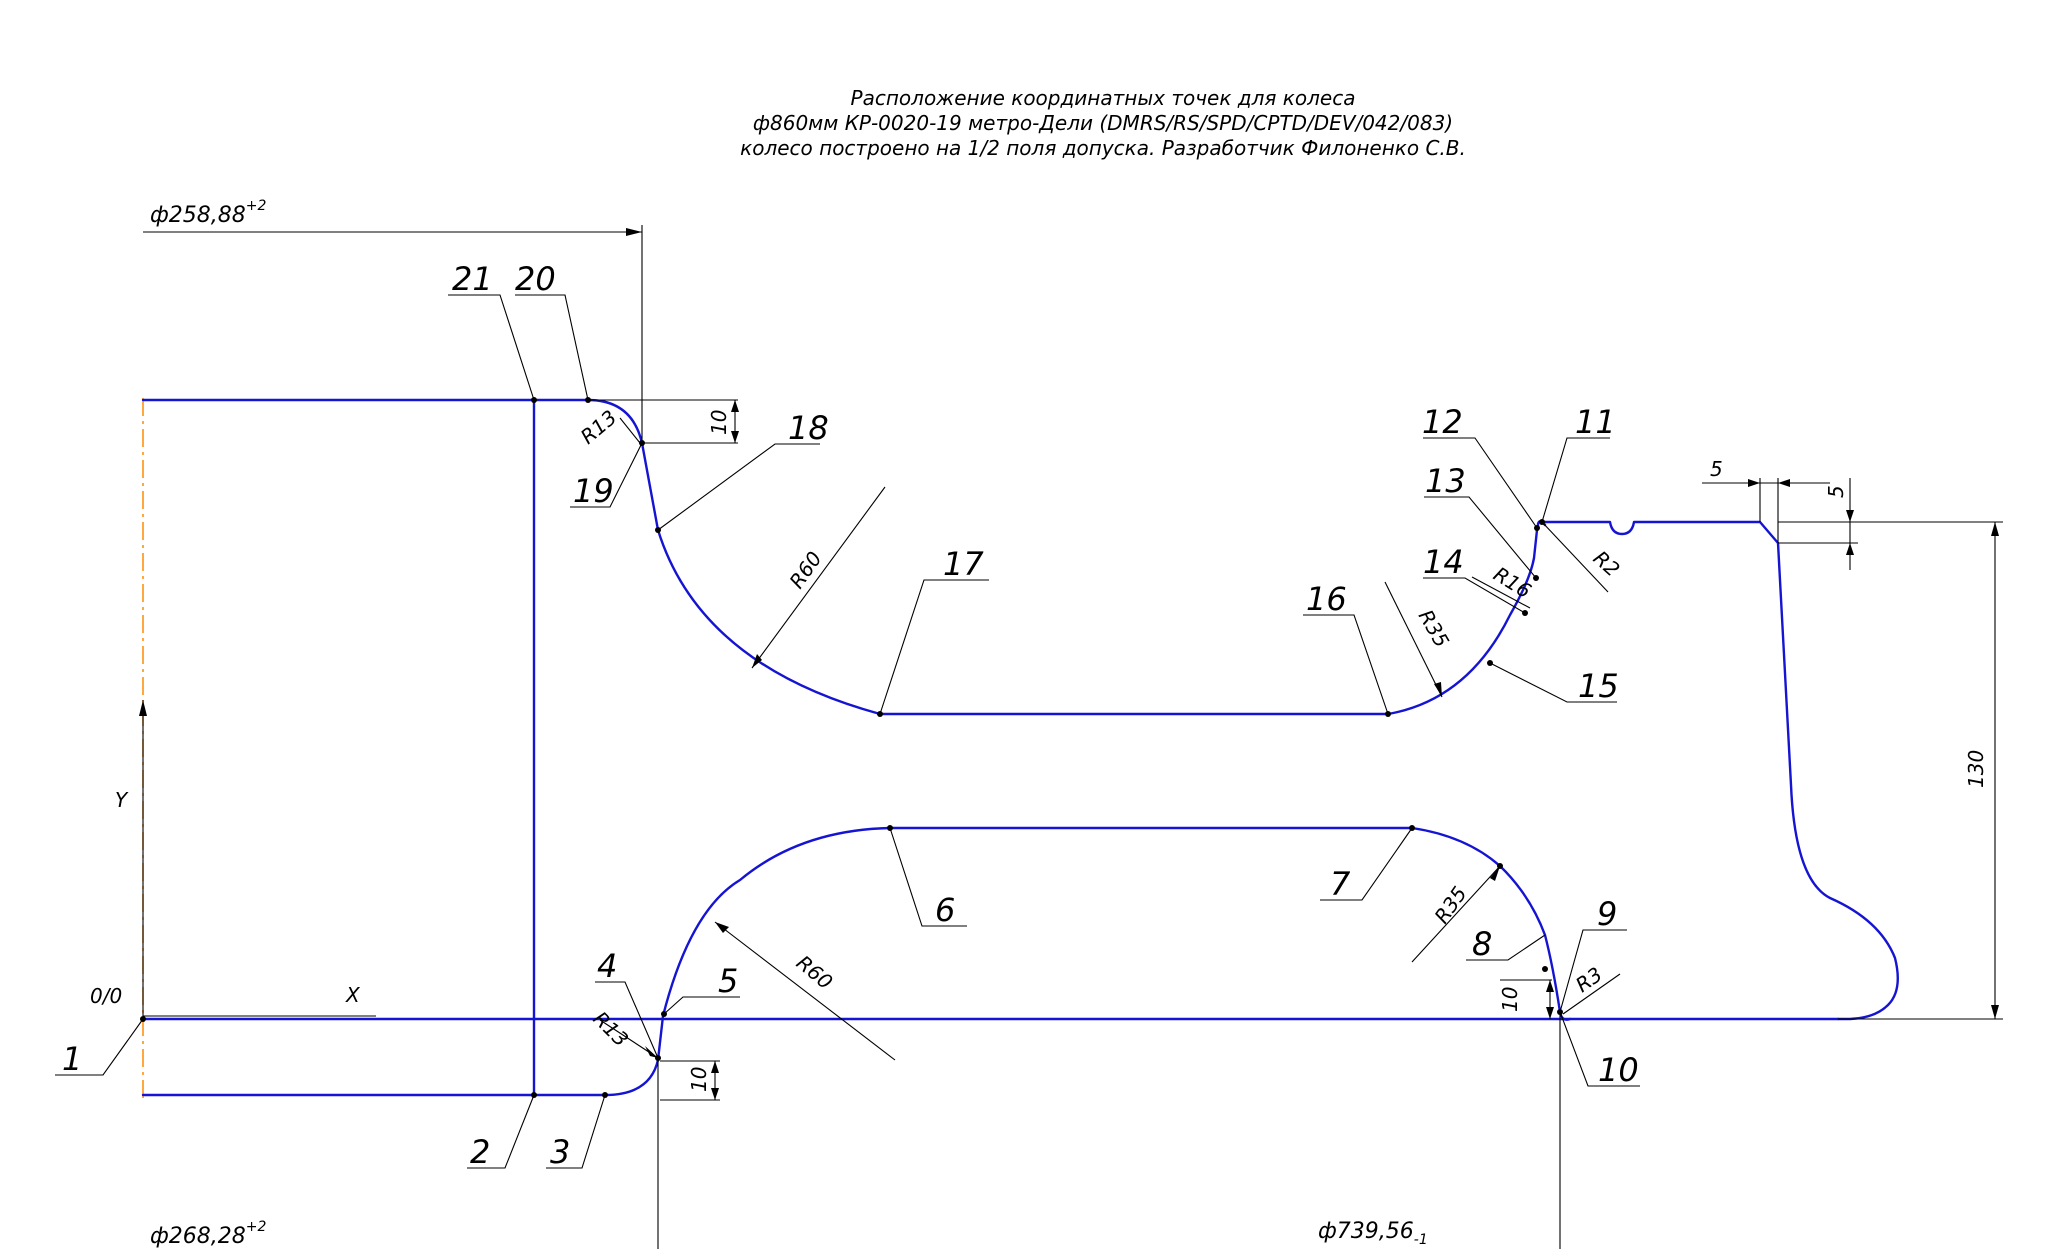 This screenshot has height=1249, width=2065. I want to click on label-point-4: 4, so click(607, 966).